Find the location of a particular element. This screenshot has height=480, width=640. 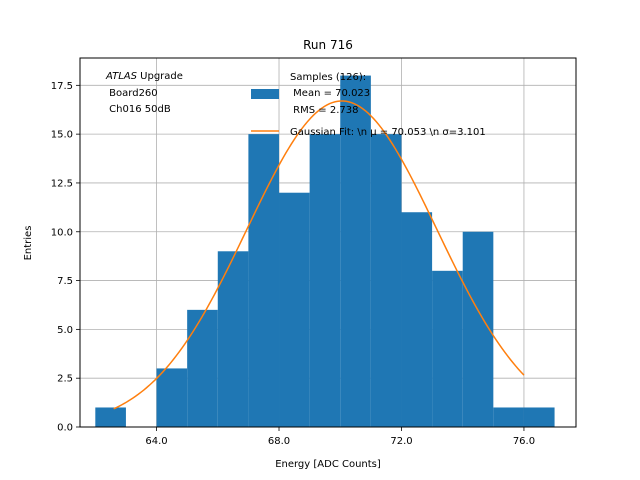

annotation-upgrade-word: Upgrade is located at coordinates (160, 76).